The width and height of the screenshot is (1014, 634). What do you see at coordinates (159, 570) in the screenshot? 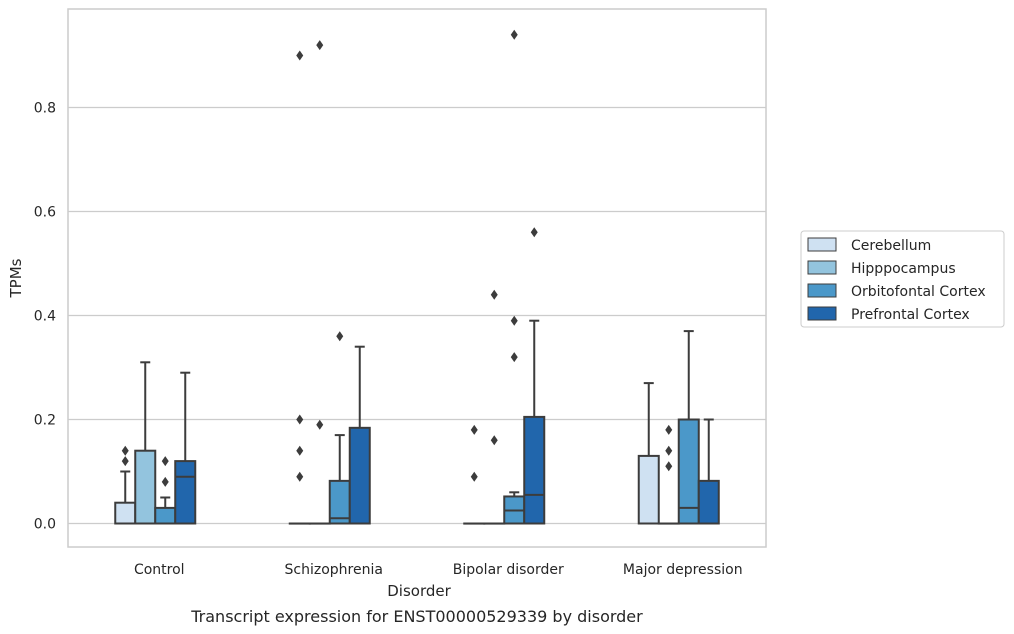
I see `x-tick-label: Control` at bounding box center [159, 570].